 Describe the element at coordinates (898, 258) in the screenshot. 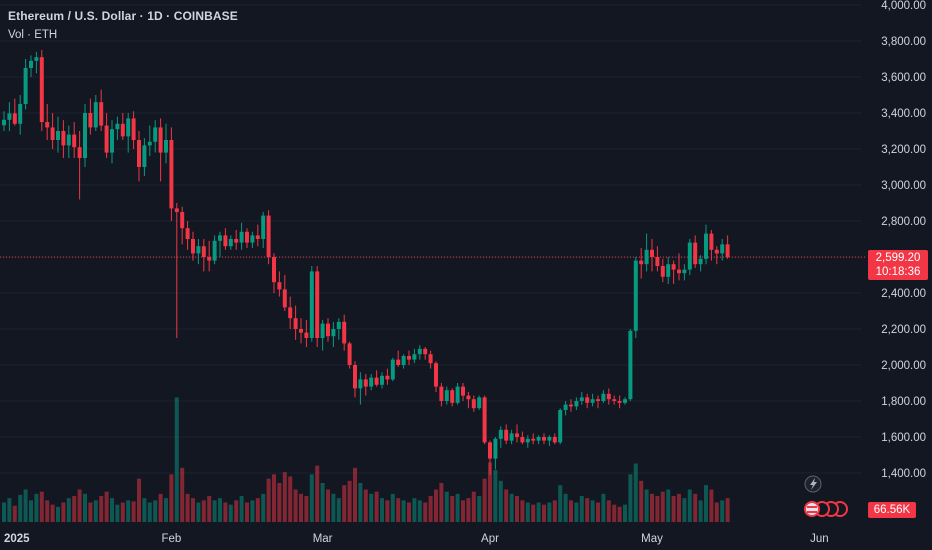

I see `current-price-value: 2,599.20` at that location.